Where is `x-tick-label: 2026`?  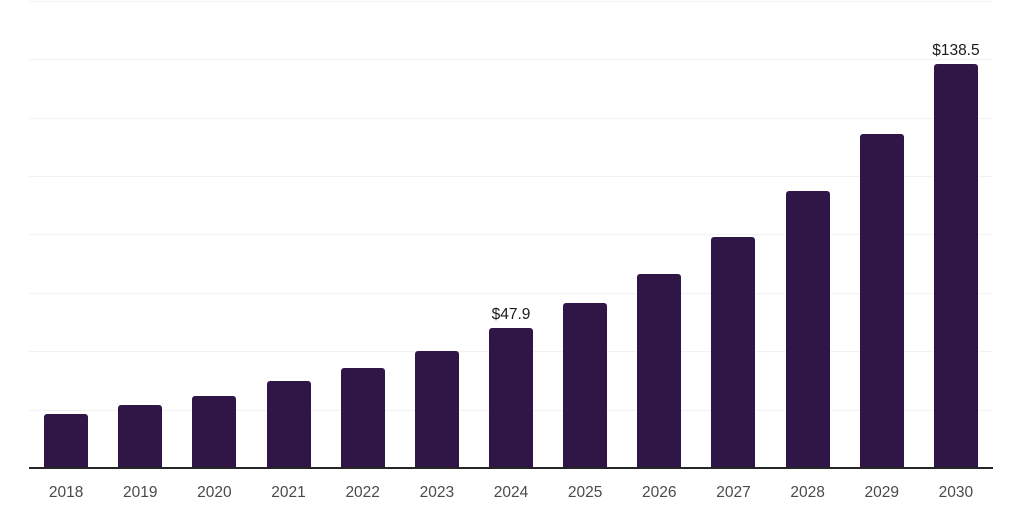
x-tick-label: 2026 is located at coordinates (659, 492).